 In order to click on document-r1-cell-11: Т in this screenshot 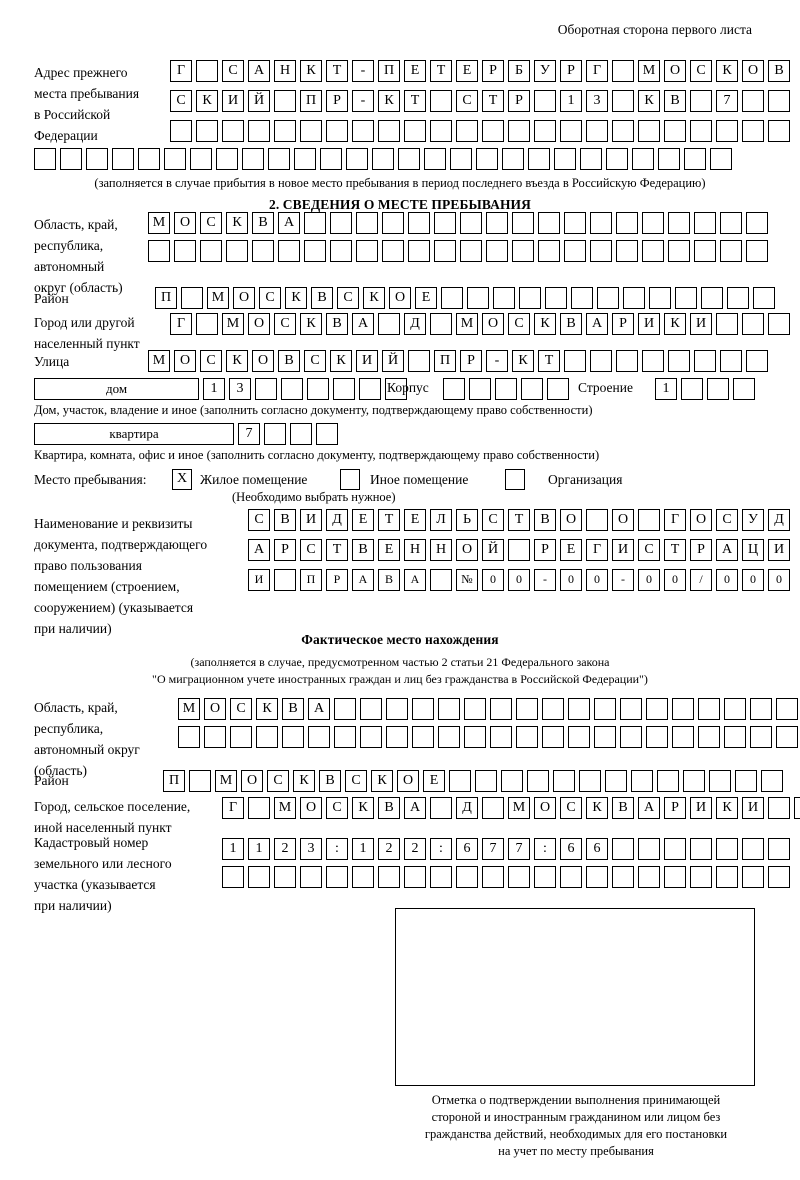, I will do `click(519, 520)`.